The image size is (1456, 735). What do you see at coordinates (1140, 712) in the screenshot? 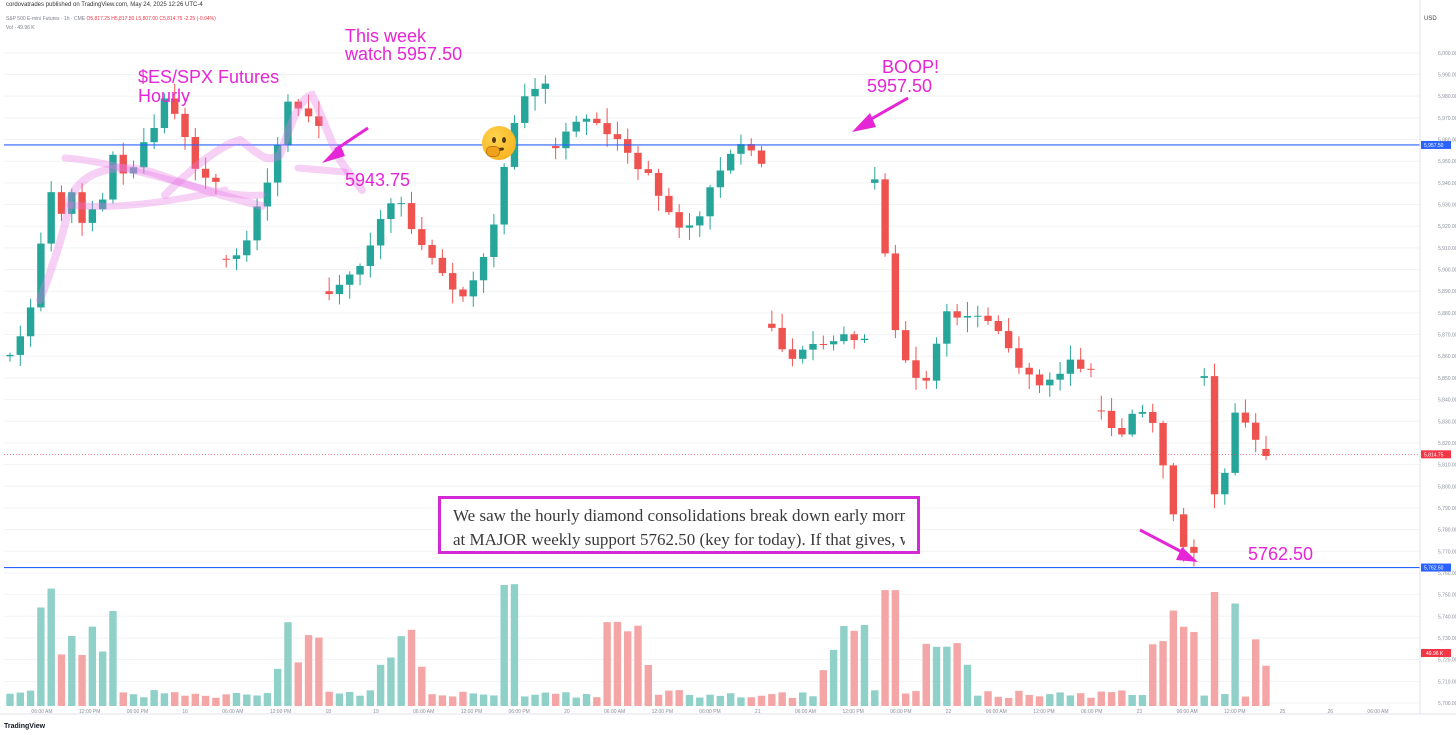
I see `time-tick-label: 23` at bounding box center [1140, 712].